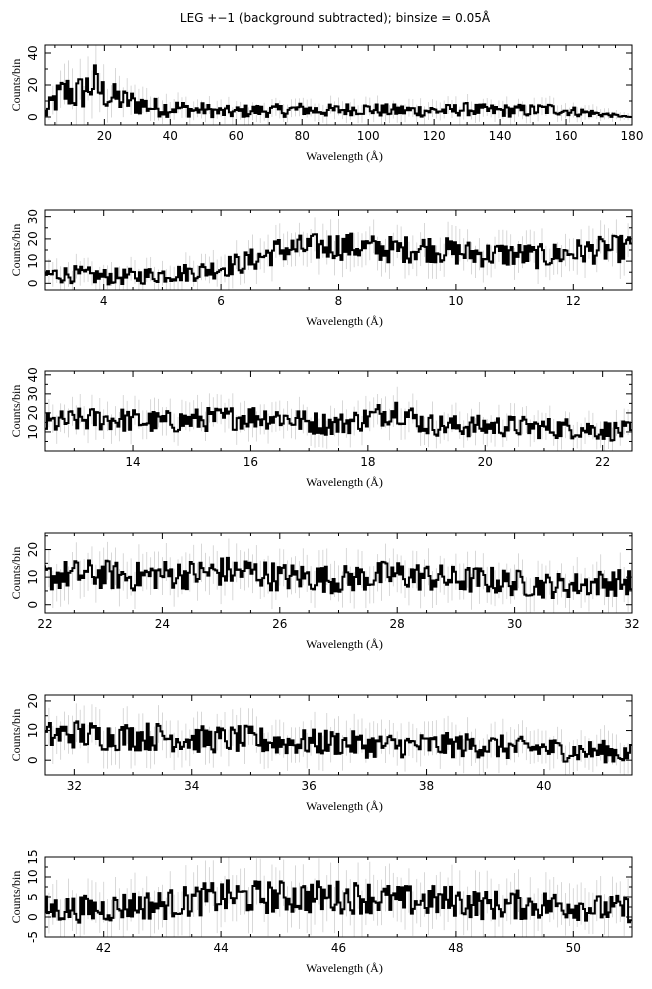 This screenshot has width=652, height=989. I want to click on x-tick-label: 44, so click(220, 948).